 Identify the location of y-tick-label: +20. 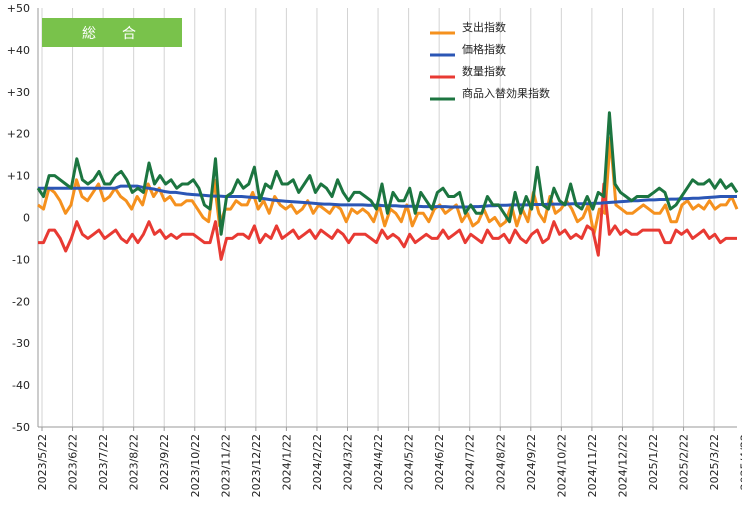
(18, 134).